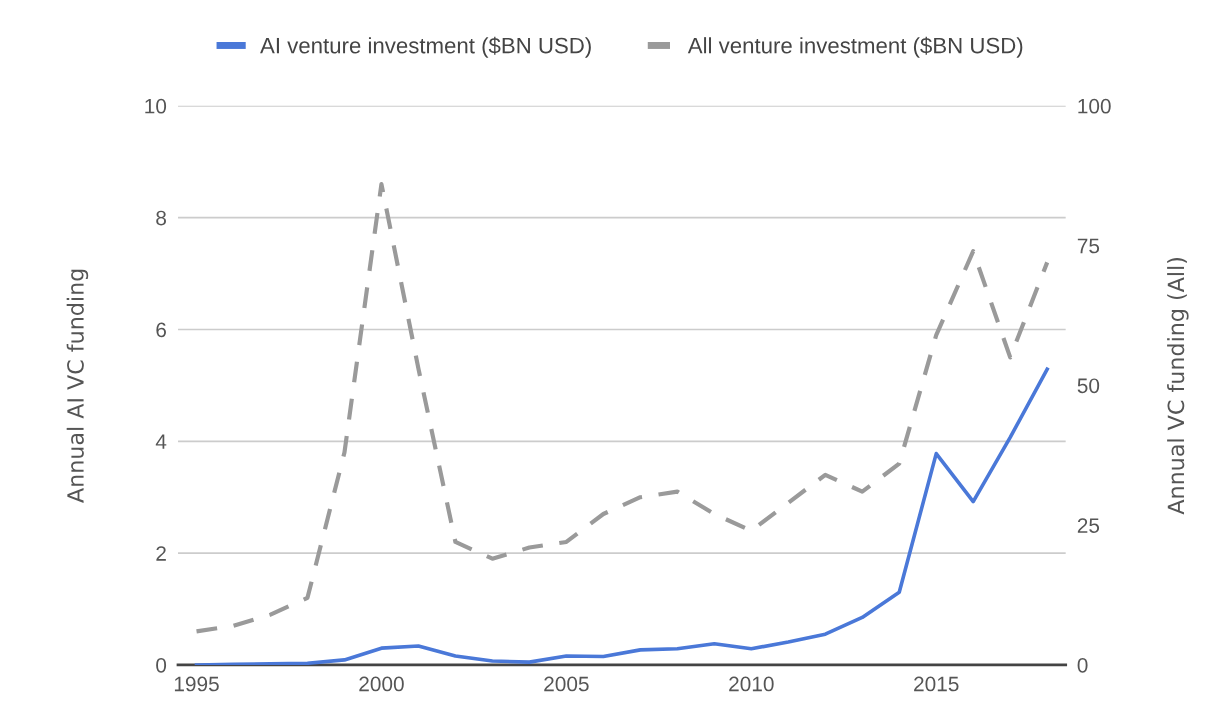 This screenshot has height=715, width=1211. Describe the element at coordinates (1094, 106) in the screenshot. I see `y2-tick-label: 100` at that location.